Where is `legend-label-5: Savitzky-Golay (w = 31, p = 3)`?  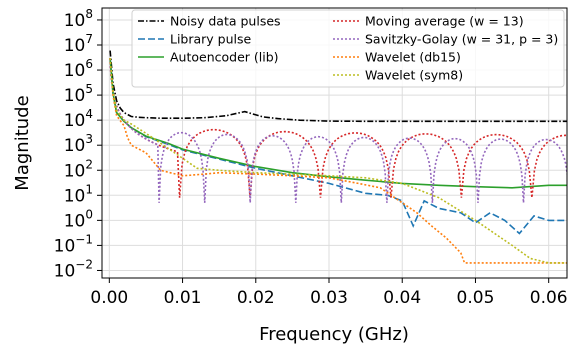
legend-label-5: Savitzky-Golay (w = 31, p = 3) is located at coordinates (461, 39).